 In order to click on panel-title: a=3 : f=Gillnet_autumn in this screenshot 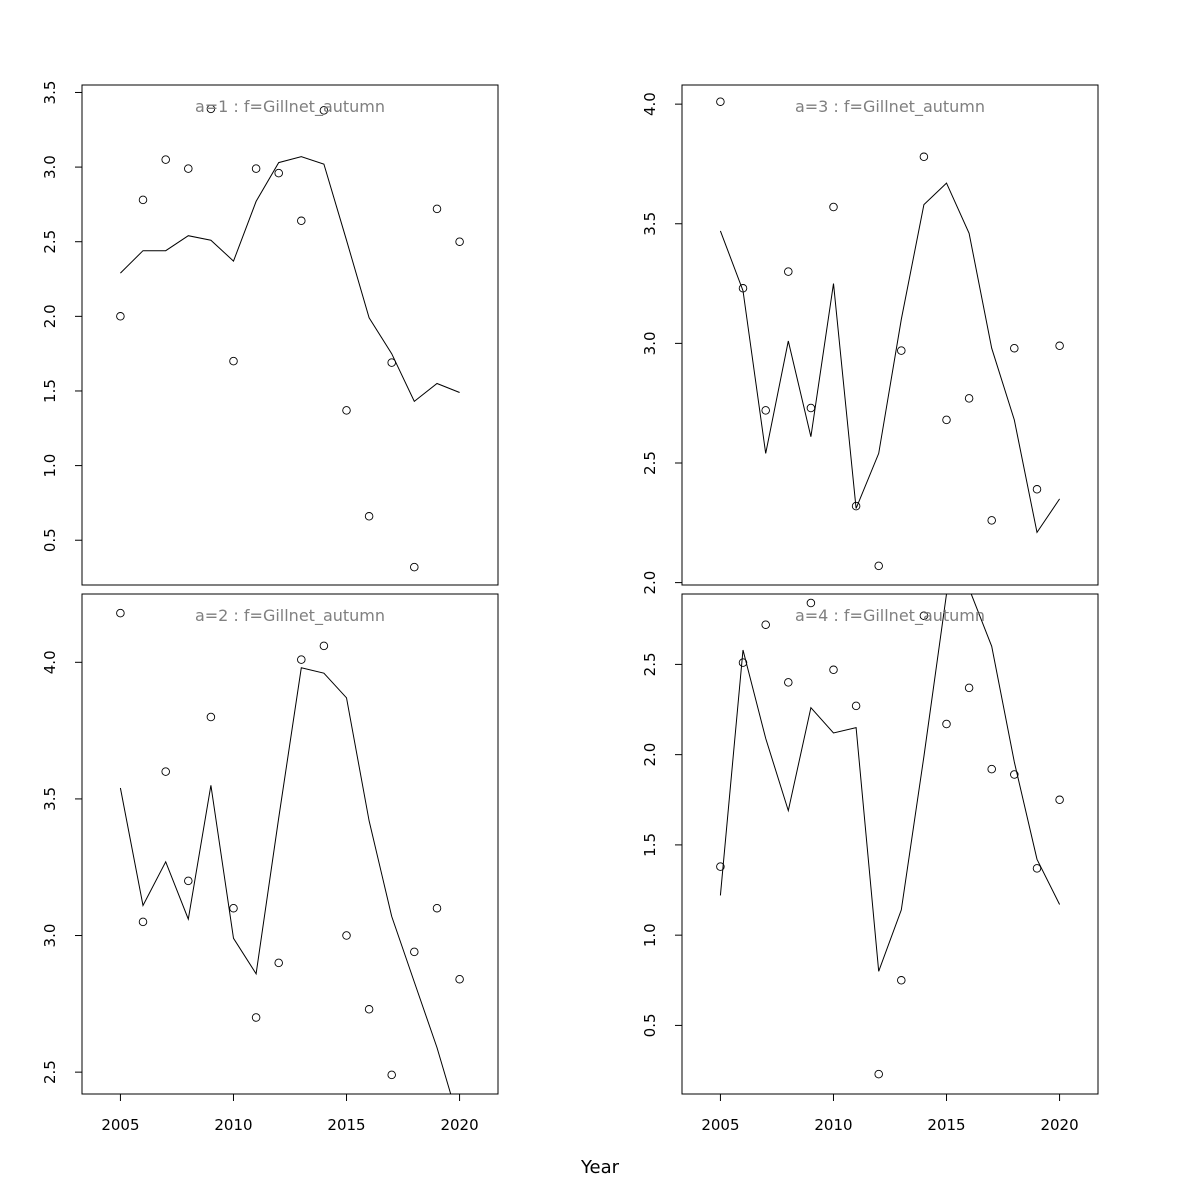, I will do `click(890, 107)`.